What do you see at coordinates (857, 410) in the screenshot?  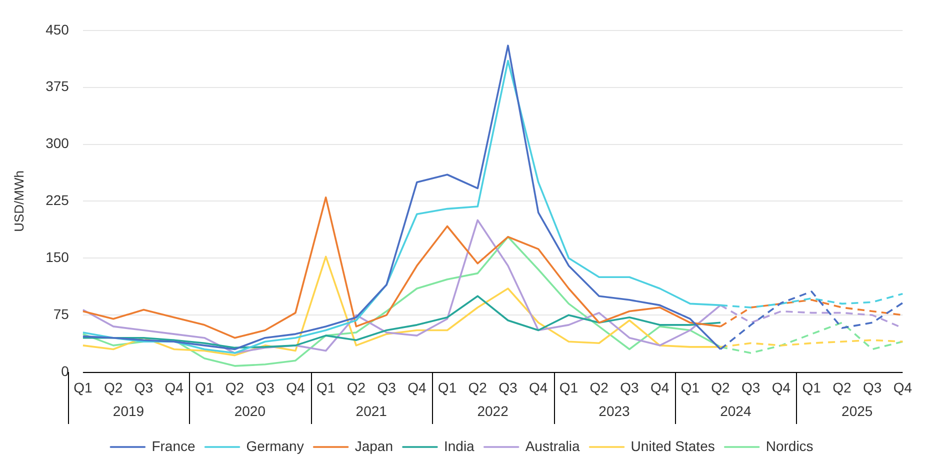 I see `text: 2025` at bounding box center [857, 410].